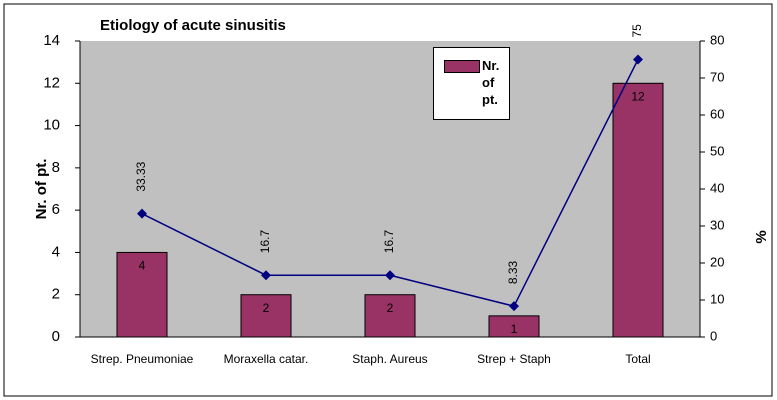  What do you see at coordinates (717, 298) in the screenshot?
I see `y2-tick-label: 10` at bounding box center [717, 298].